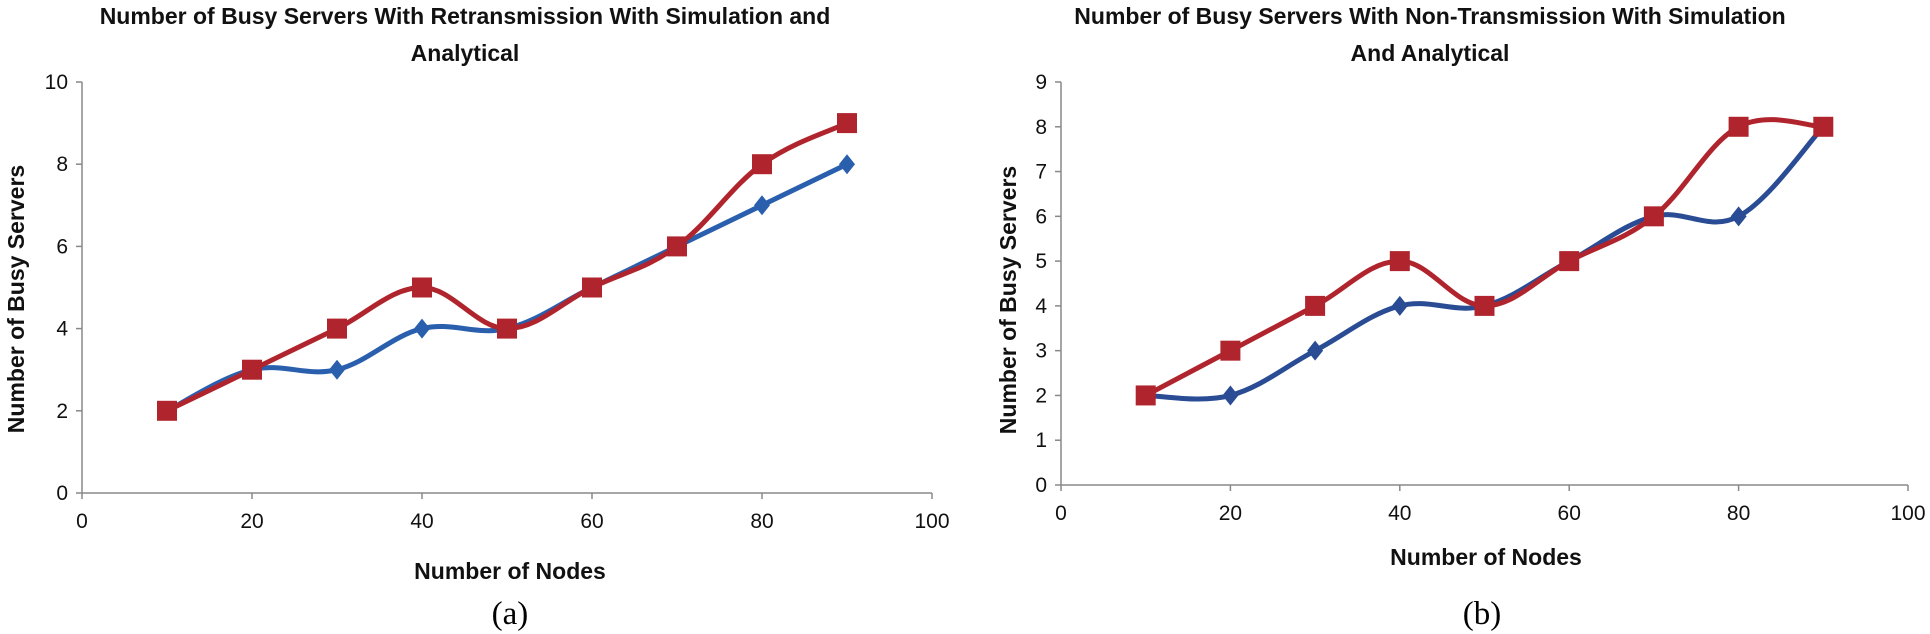 This screenshot has height=634, width=1930. Describe the element at coordinates (1482, 614) in the screenshot. I see `chart-b-panel-label: (b)` at that location.